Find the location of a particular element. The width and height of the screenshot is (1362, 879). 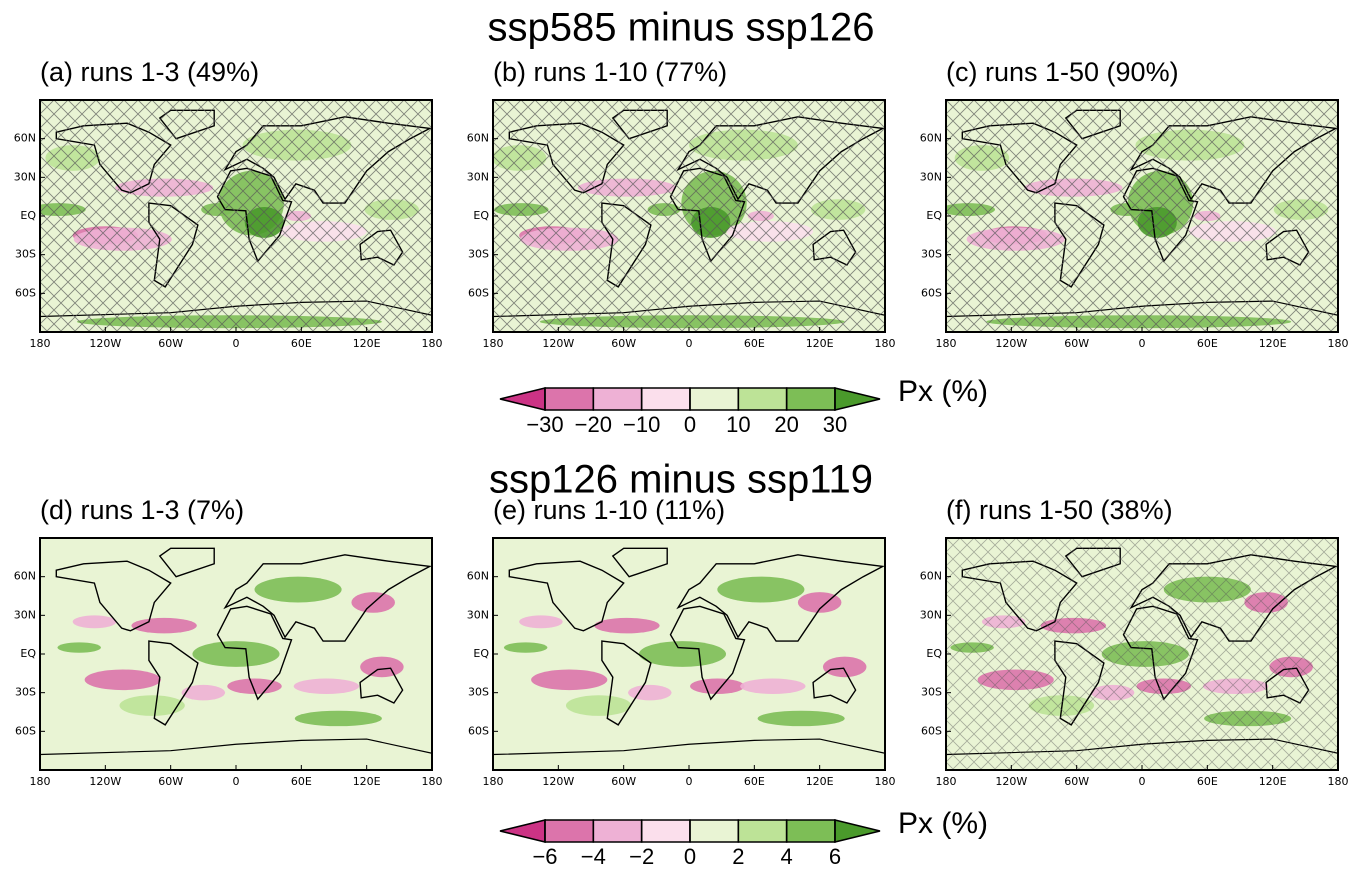

section-title: ssp126 minus ssp119 is located at coordinates (681, 480).